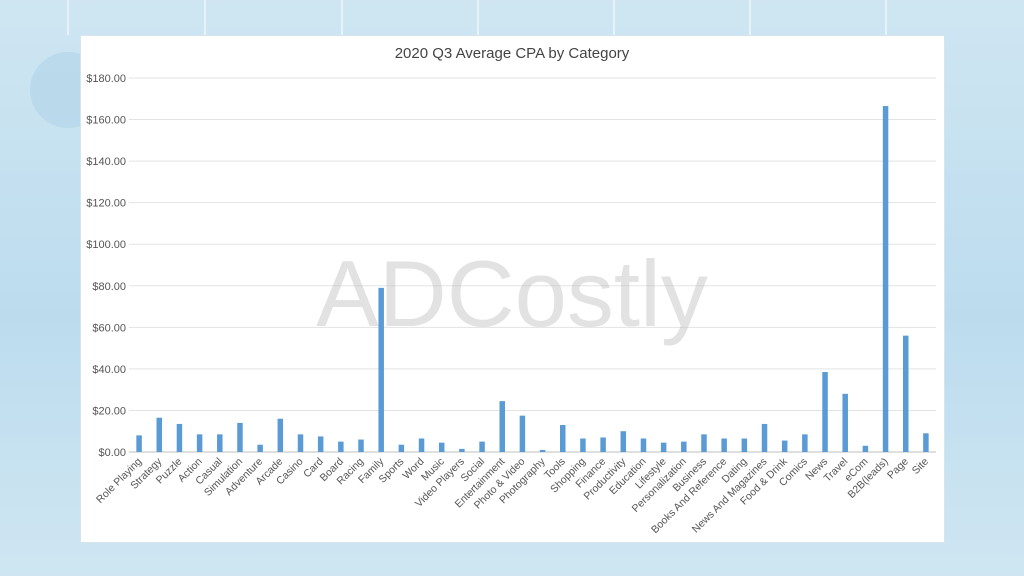 The width and height of the screenshot is (1024, 576). Describe the element at coordinates (109, 328) in the screenshot. I see `y-tick-label: $60.00` at that location.